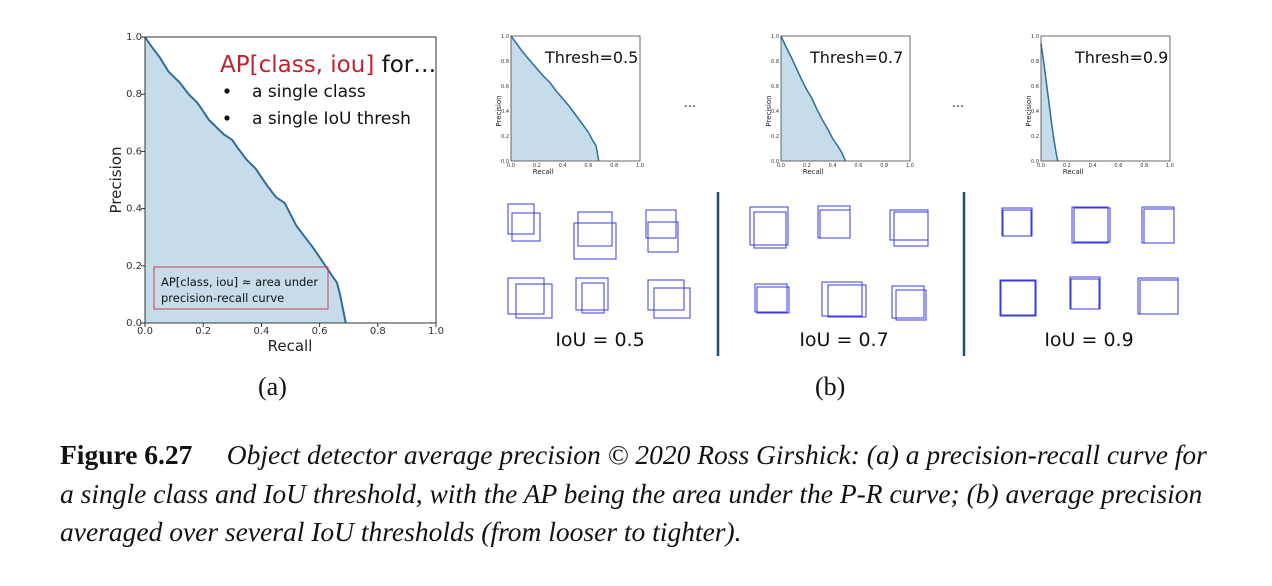 The width and height of the screenshot is (1272, 586). I want to click on sublabel-b: (b), so click(830, 386).